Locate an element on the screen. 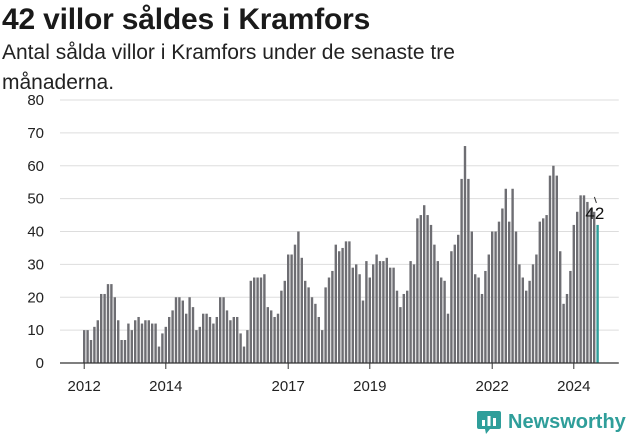  x-tick-label: 2022 is located at coordinates (492, 386).